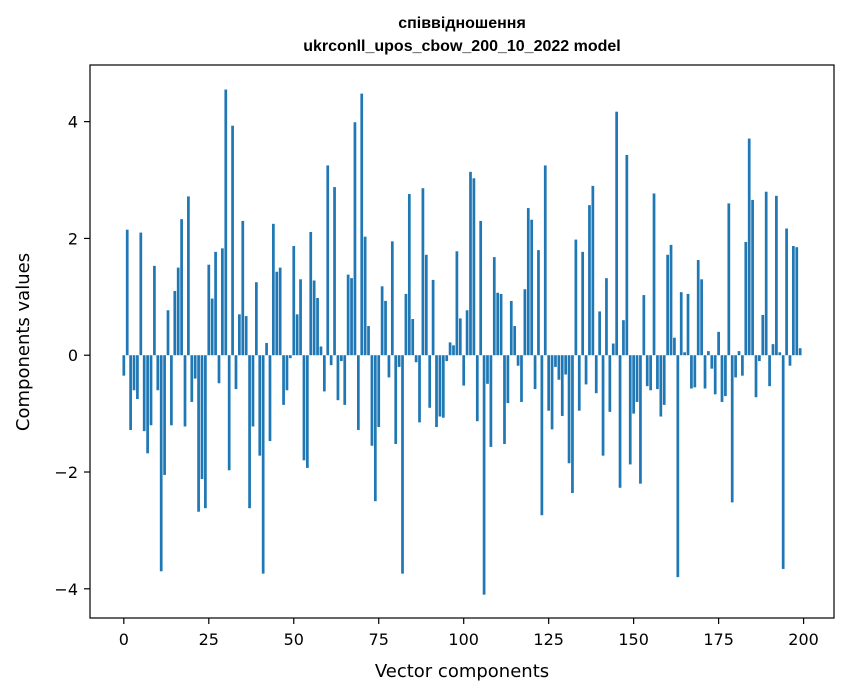 The height and width of the screenshot is (696, 847). I want to click on x-tick-label: 0, so click(124, 639).